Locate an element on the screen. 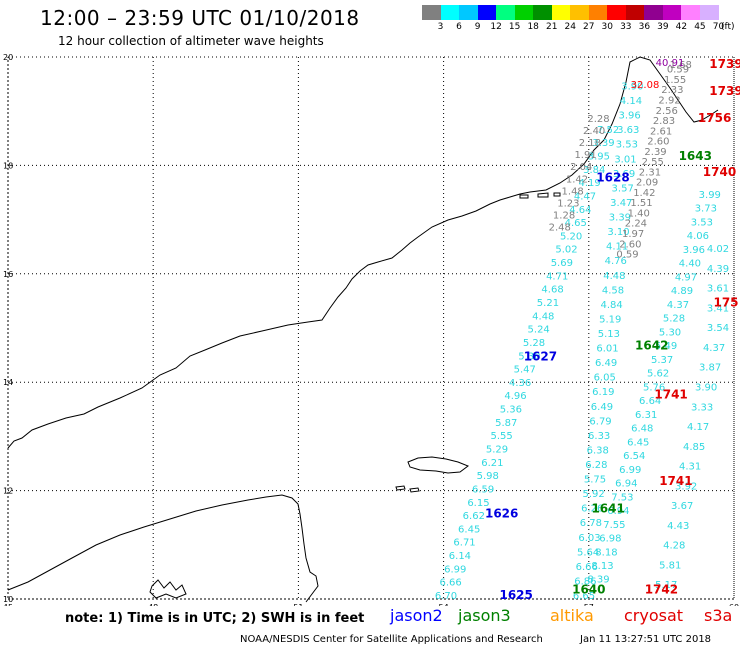 The image size is (740, 650). color-scale-label: 24 is located at coordinates (570, 27).